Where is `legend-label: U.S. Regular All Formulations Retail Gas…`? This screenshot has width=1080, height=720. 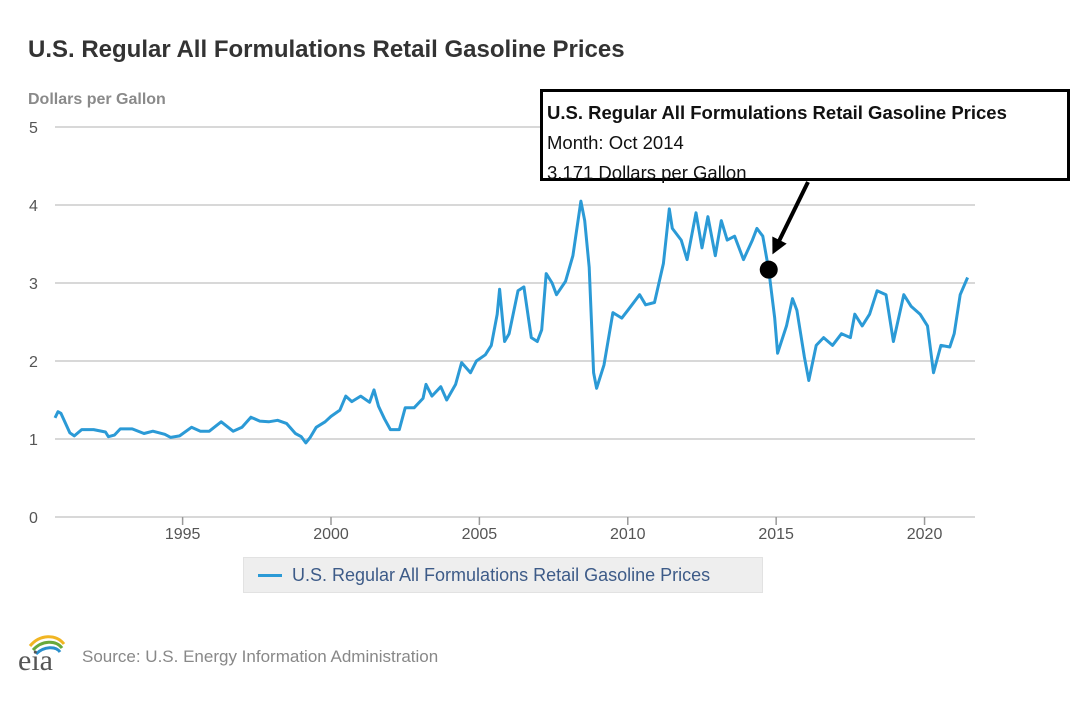
legend-label: U.S. Regular All Formulations Retail Gas… is located at coordinates (501, 574).